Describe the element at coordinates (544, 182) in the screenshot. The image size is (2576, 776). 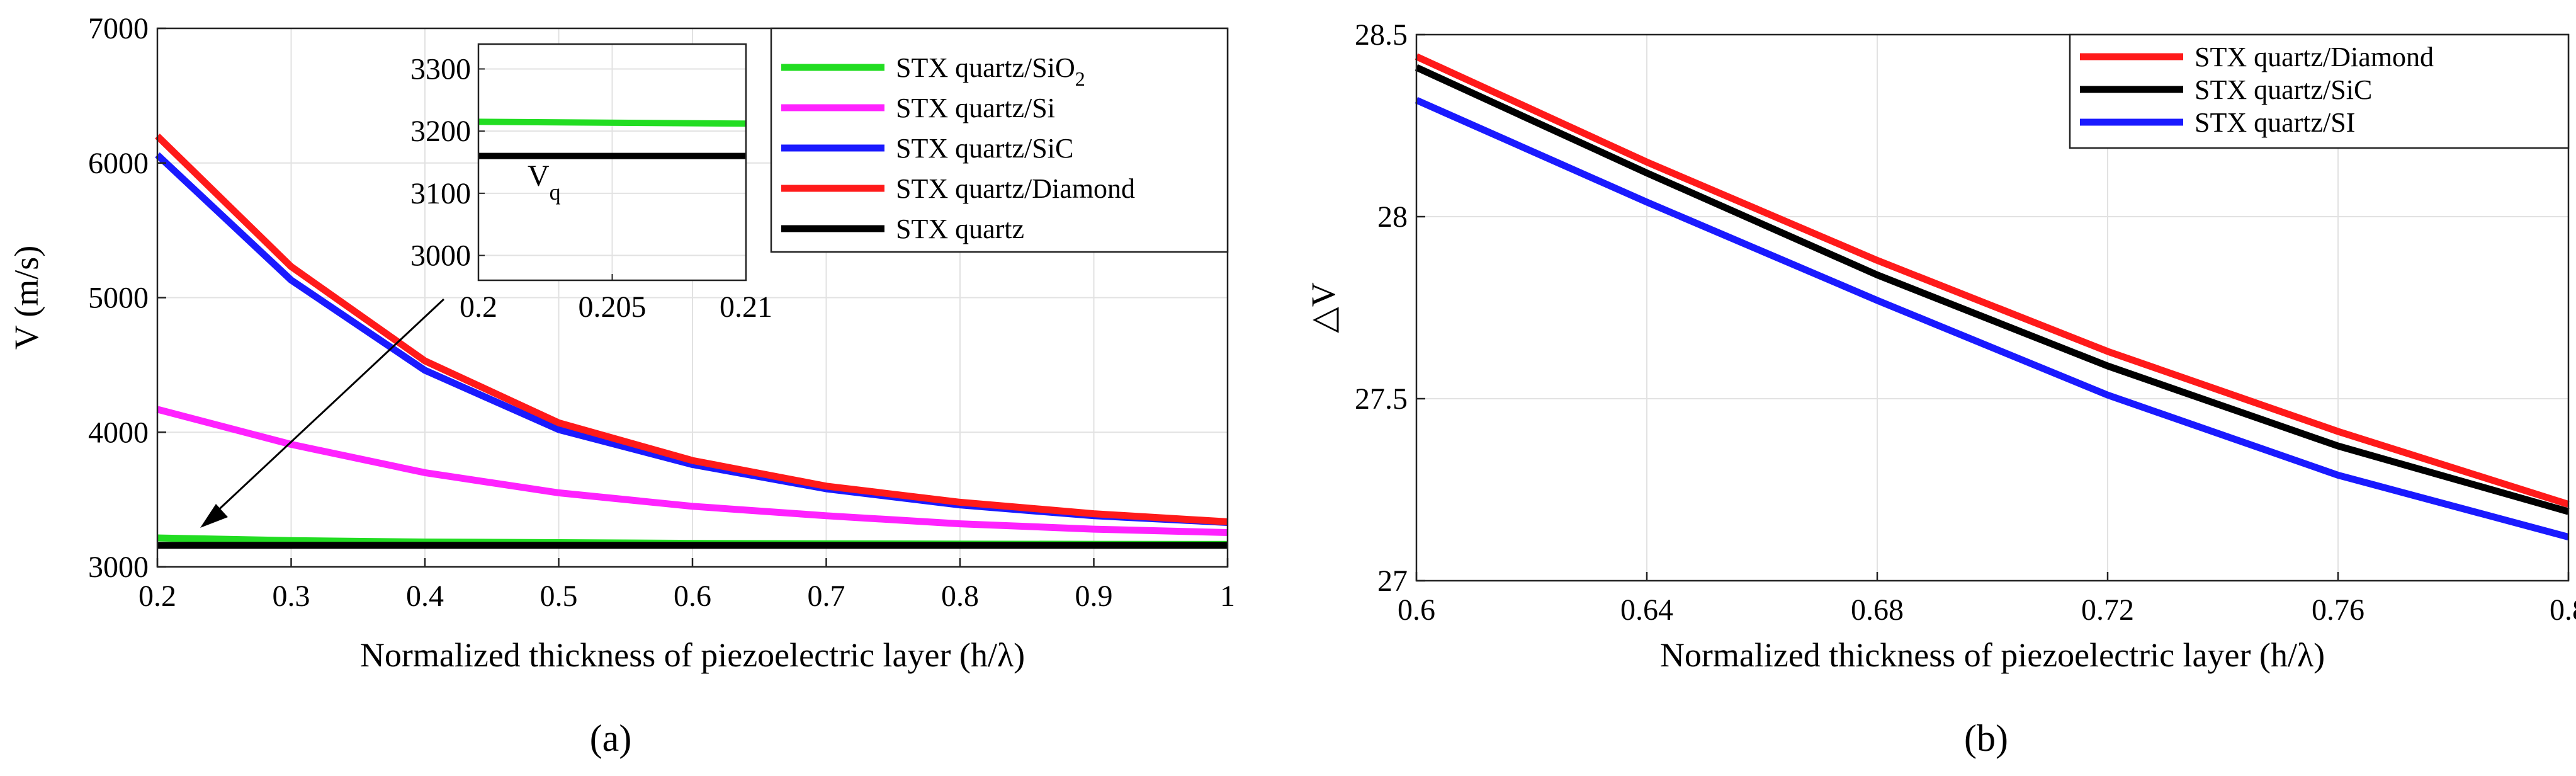
I see `inset-annotation-vq: Vq` at that location.